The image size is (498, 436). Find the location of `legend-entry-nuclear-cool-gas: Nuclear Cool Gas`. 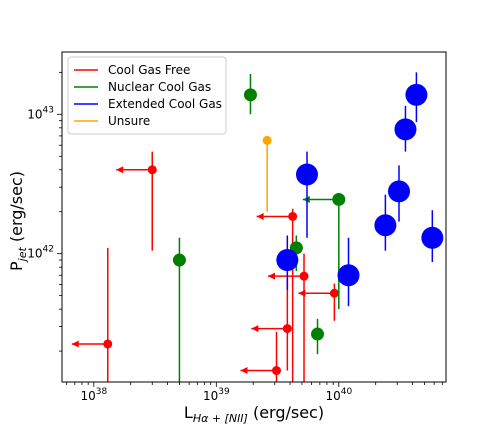

legend-entry-nuclear-cool-gas: Nuclear Cool Gas is located at coordinates (142, 87).